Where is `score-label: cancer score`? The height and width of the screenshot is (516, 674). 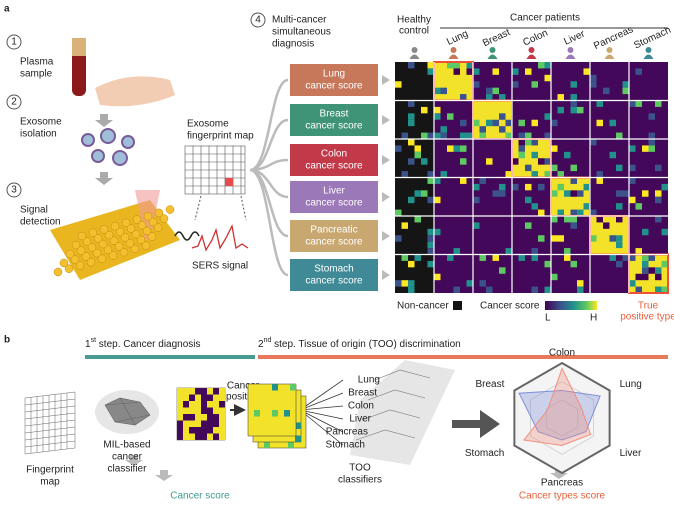
score-label: cancer score is located at coordinates (334, 126).